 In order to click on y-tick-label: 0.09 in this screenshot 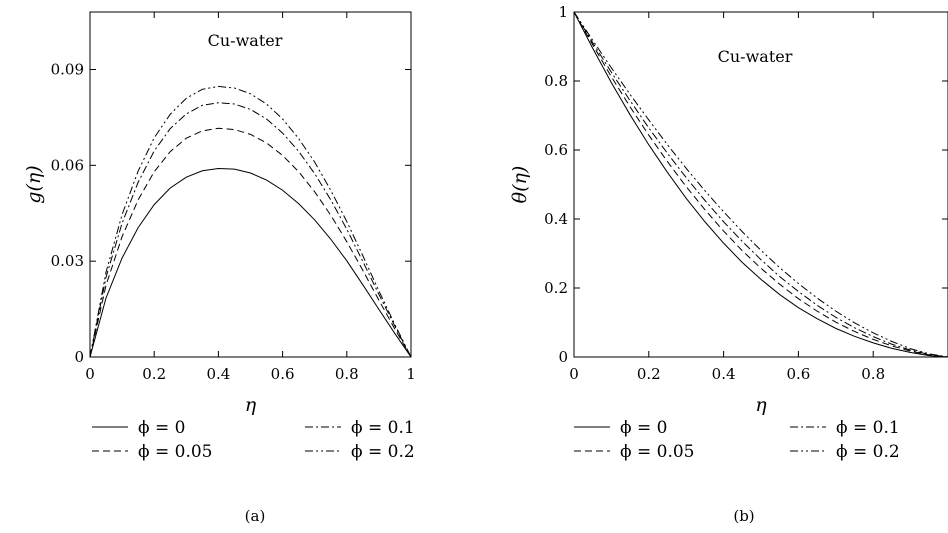, I will do `click(67, 70)`.